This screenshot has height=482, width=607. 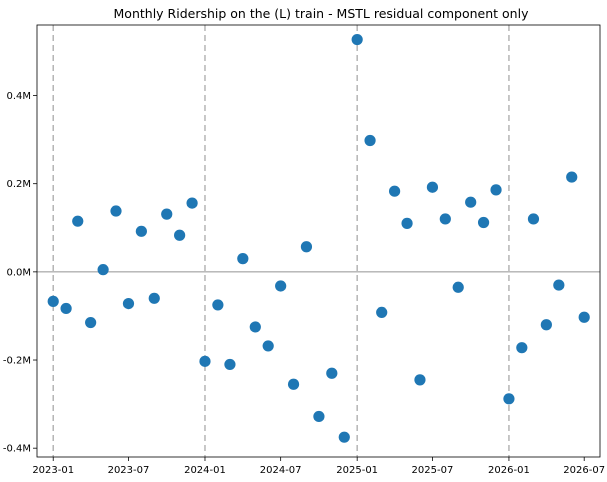 I want to click on y-tick-label: 0.0M, so click(x=18, y=272).